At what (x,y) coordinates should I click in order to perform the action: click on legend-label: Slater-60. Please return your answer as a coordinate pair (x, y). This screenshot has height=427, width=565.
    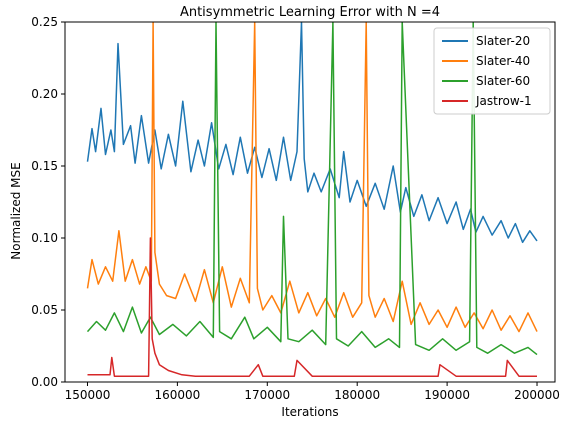
    Looking at the image, I should click on (503, 81).